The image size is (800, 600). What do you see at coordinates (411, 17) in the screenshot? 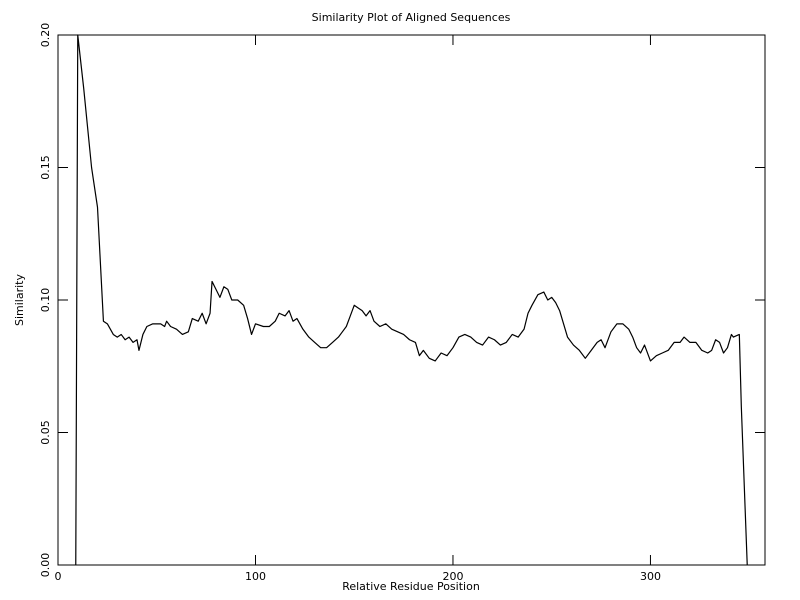
I see `chart-title: Similarity Plot of Aligned Sequences` at bounding box center [411, 17].